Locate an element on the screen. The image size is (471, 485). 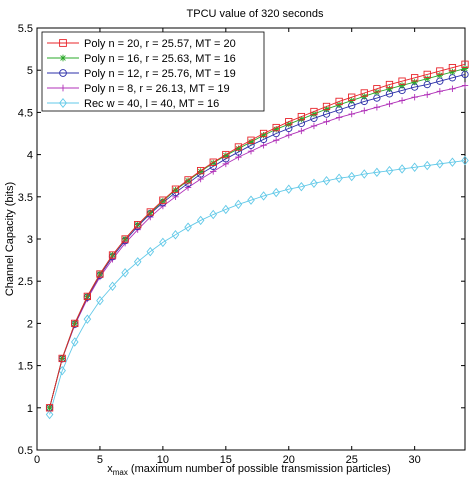
x-tick-label: 20 is located at coordinates (289, 460).